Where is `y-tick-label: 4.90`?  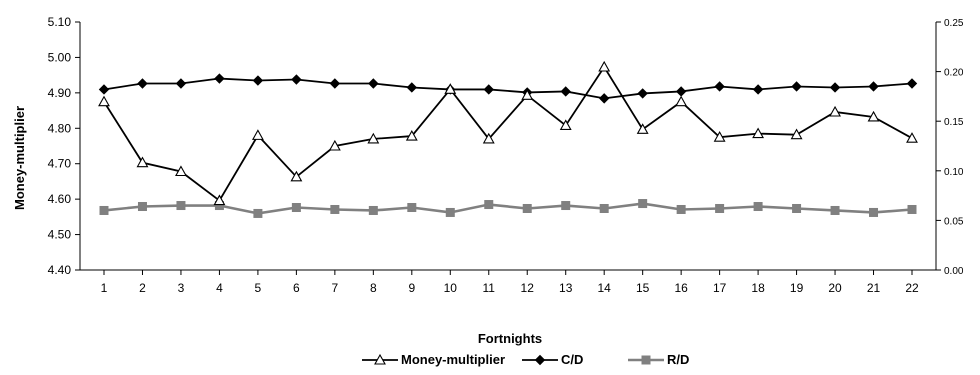
y-tick-label: 4.90 is located at coordinates (60, 93).